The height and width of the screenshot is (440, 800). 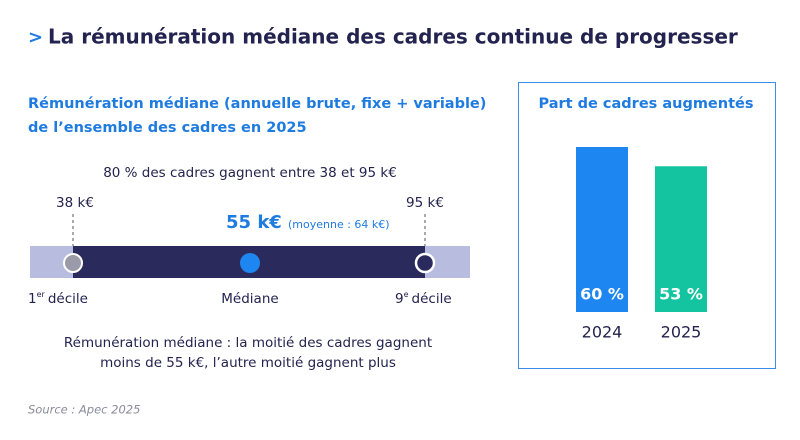 I want to click on high-dot, so click(x=425, y=263).